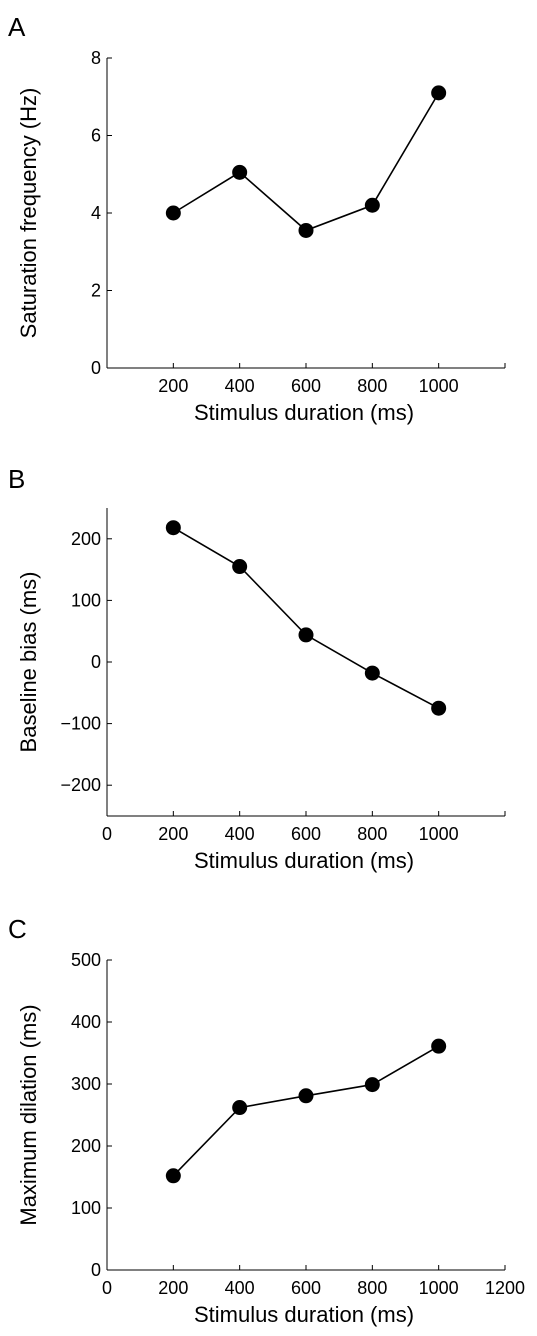 The image size is (537, 1336). Describe the element at coordinates (96, 213) in the screenshot. I see `y-tick-label: 4` at that location.